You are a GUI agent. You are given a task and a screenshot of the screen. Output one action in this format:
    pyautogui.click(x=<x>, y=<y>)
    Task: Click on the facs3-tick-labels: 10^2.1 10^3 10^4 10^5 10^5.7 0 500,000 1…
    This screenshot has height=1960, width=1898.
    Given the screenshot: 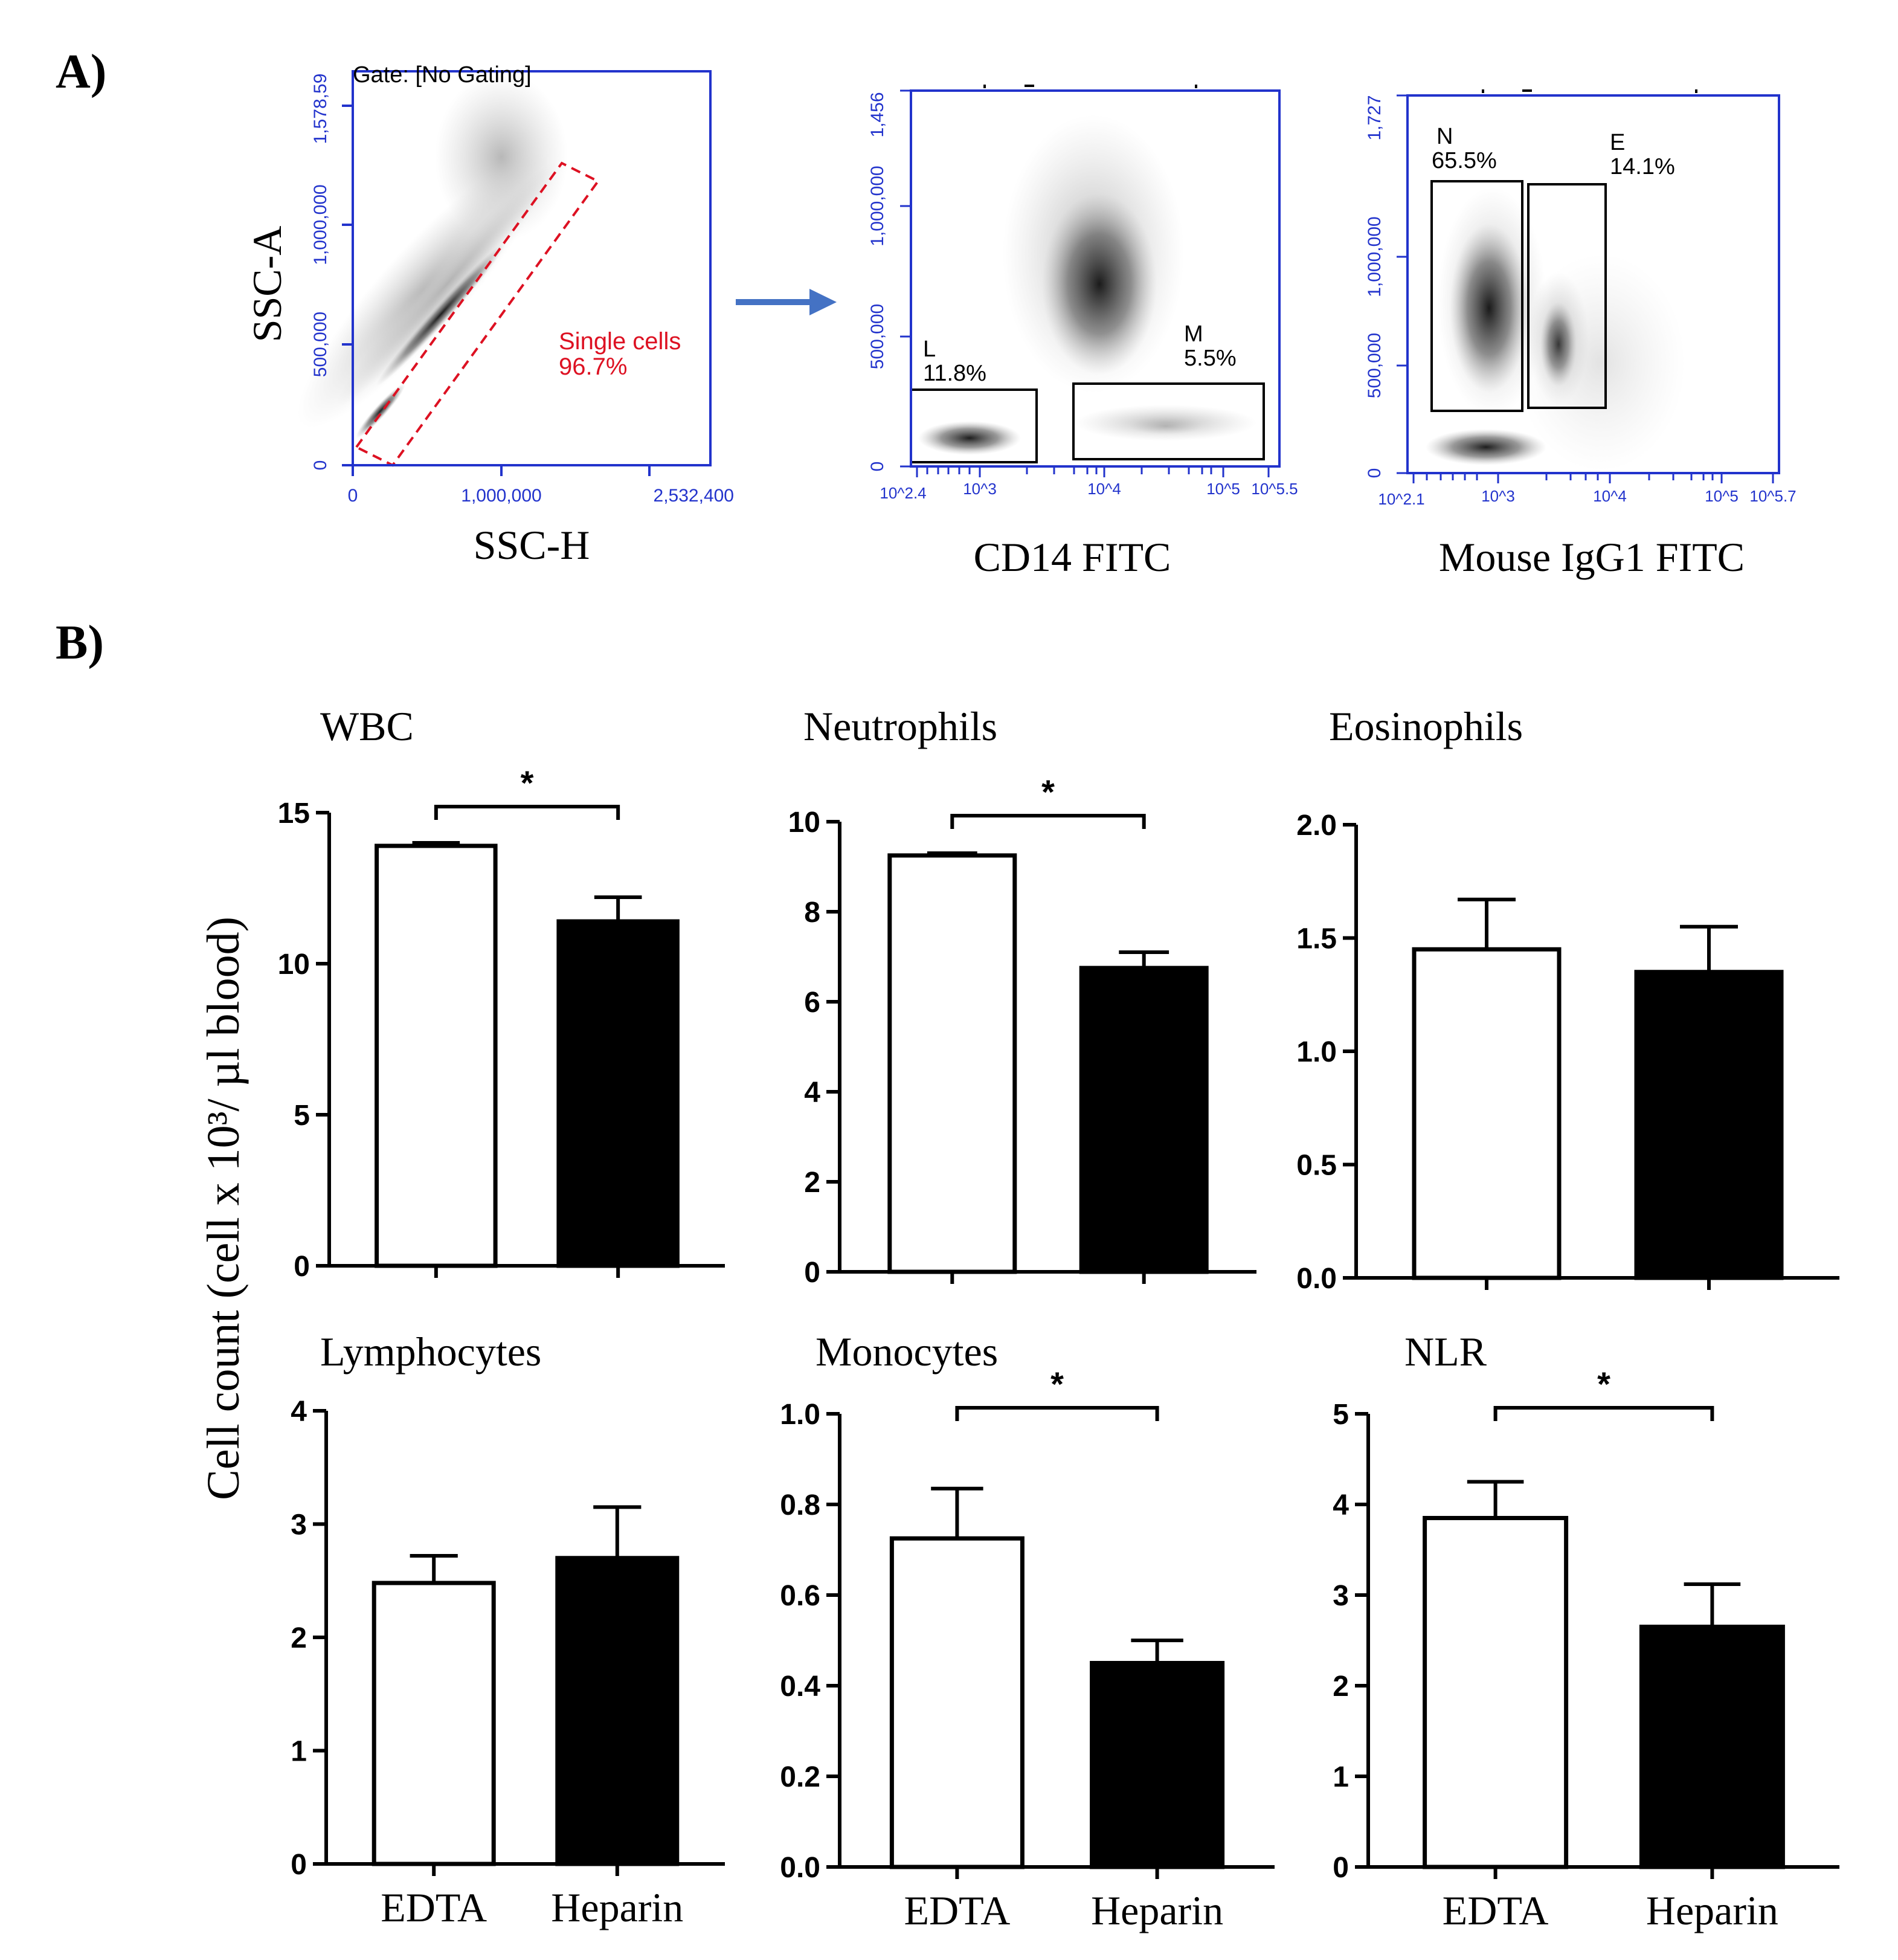 What is the action you would take?
    pyautogui.click(x=1581, y=301)
    